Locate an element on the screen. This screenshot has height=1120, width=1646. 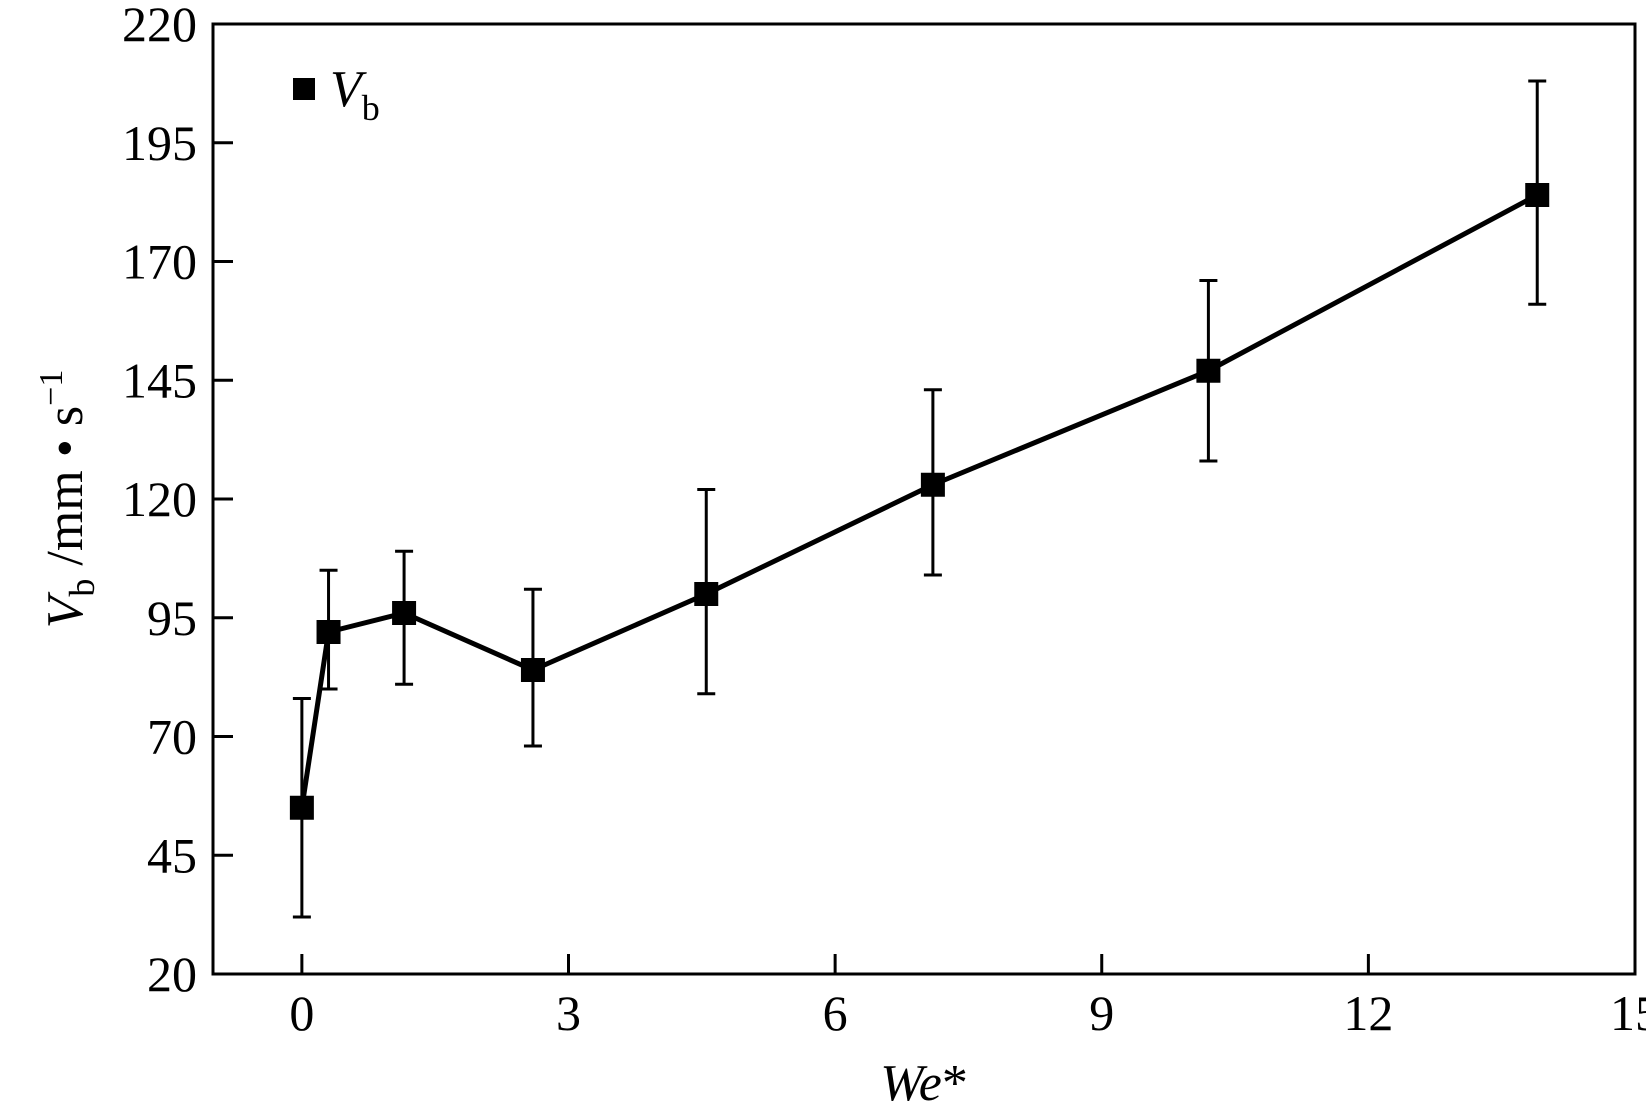
legend-label: Vb is located at coordinates (355, 94).